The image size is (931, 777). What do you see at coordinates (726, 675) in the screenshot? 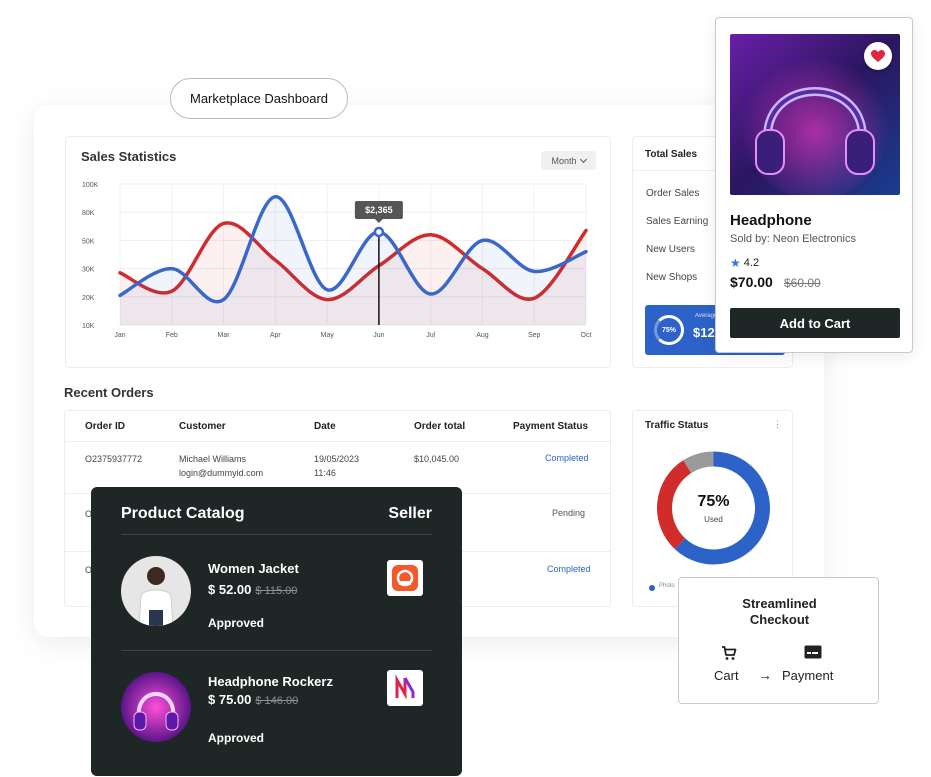
I see `cart-label: Cart` at bounding box center [726, 675].